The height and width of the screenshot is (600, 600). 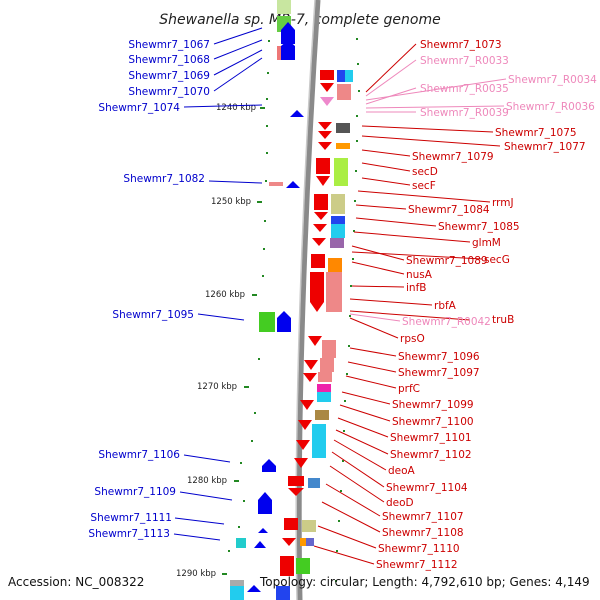 I want to click on rna-label: Shewmr7_R0034, so click(x=552, y=80).